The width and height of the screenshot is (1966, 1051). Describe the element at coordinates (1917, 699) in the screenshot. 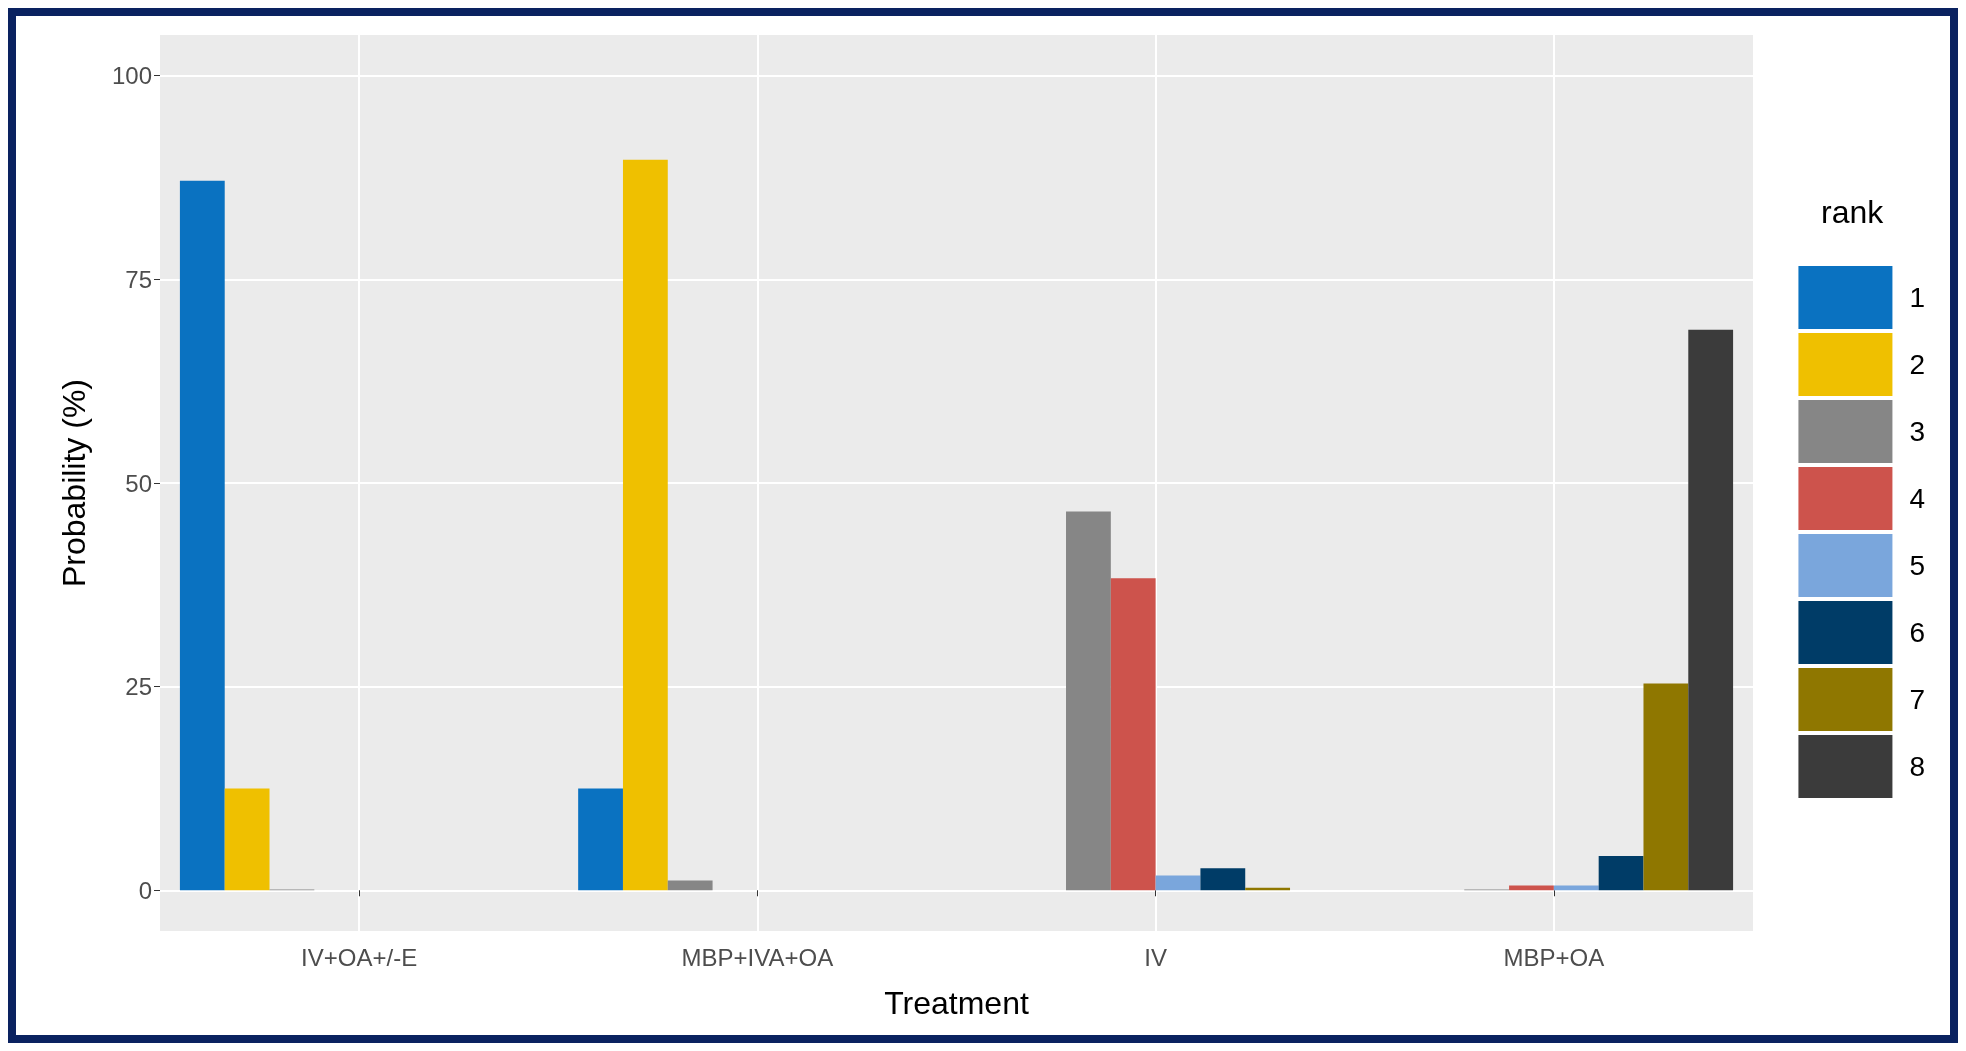

I see `legend-label: 7` at that location.